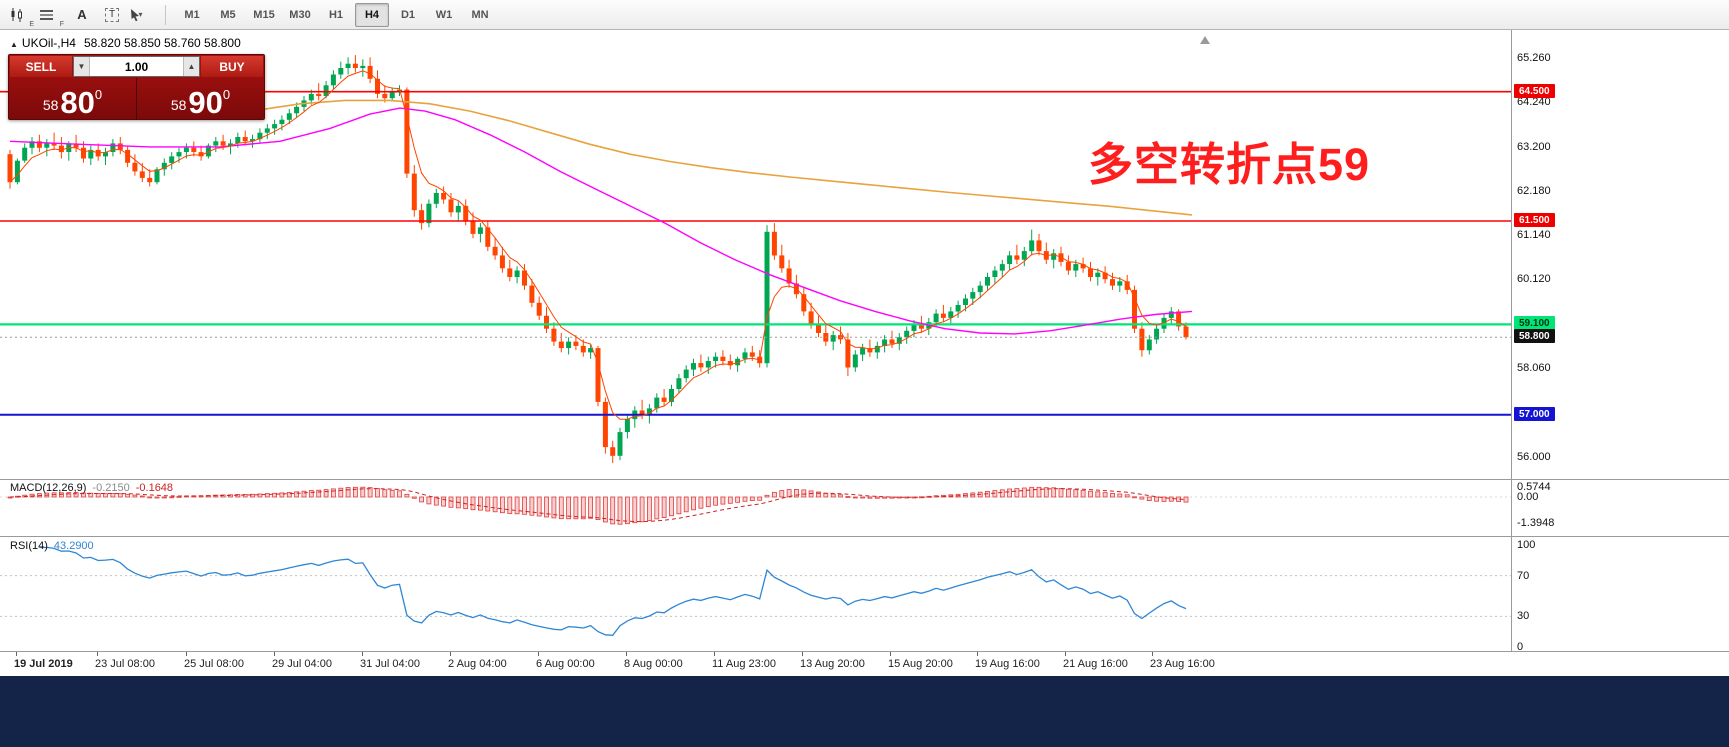 The image size is (1729, 747). I want to click on buy-price-sup: 0, so click(226, 94).